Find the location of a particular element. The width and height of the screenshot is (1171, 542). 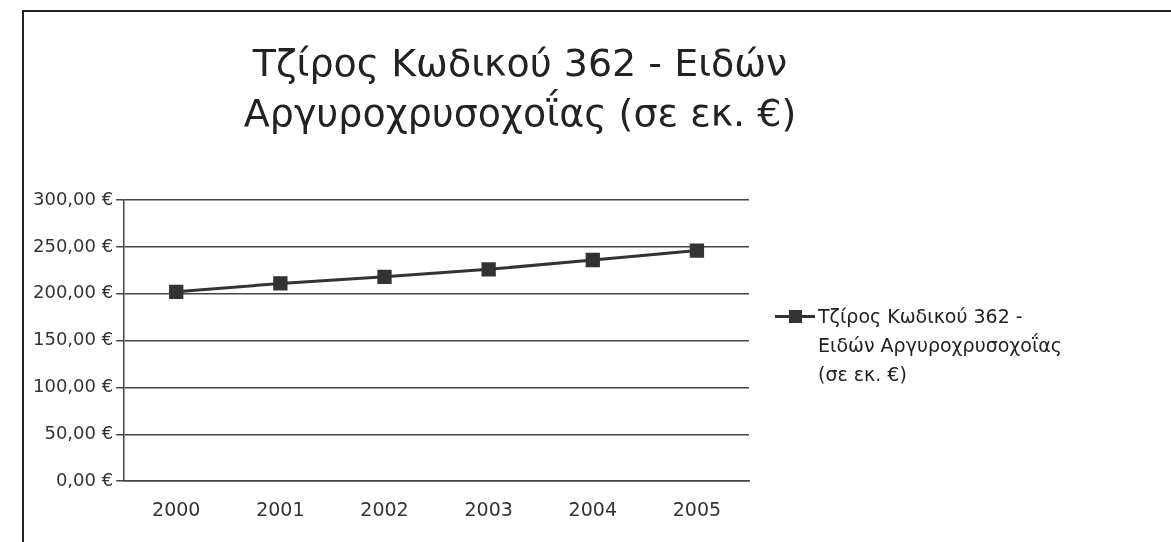

y-tick-label: 250,00 € is located at coordinates (73, 245).